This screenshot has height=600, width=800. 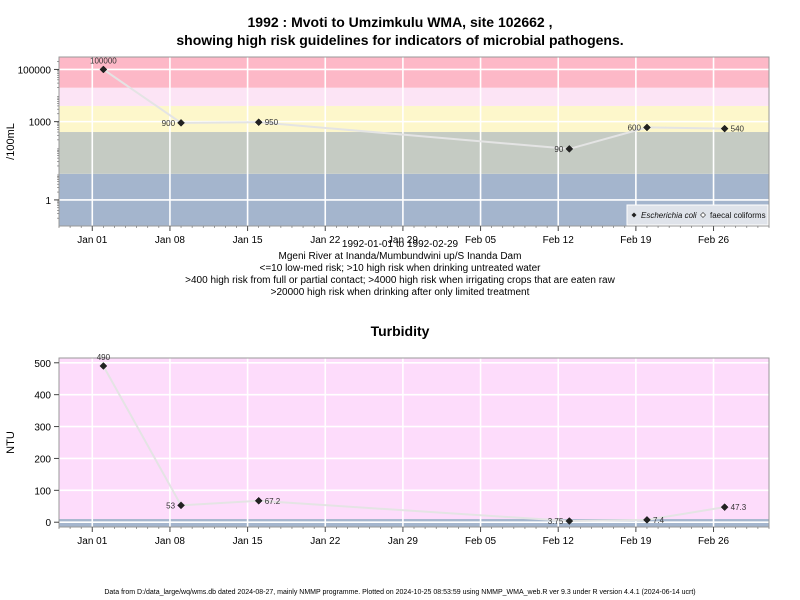 What do you see at coordinates (738, 129) in the screenshot?
I see `ecoli-data-label-5: 540` at bounding box center [738, 129].